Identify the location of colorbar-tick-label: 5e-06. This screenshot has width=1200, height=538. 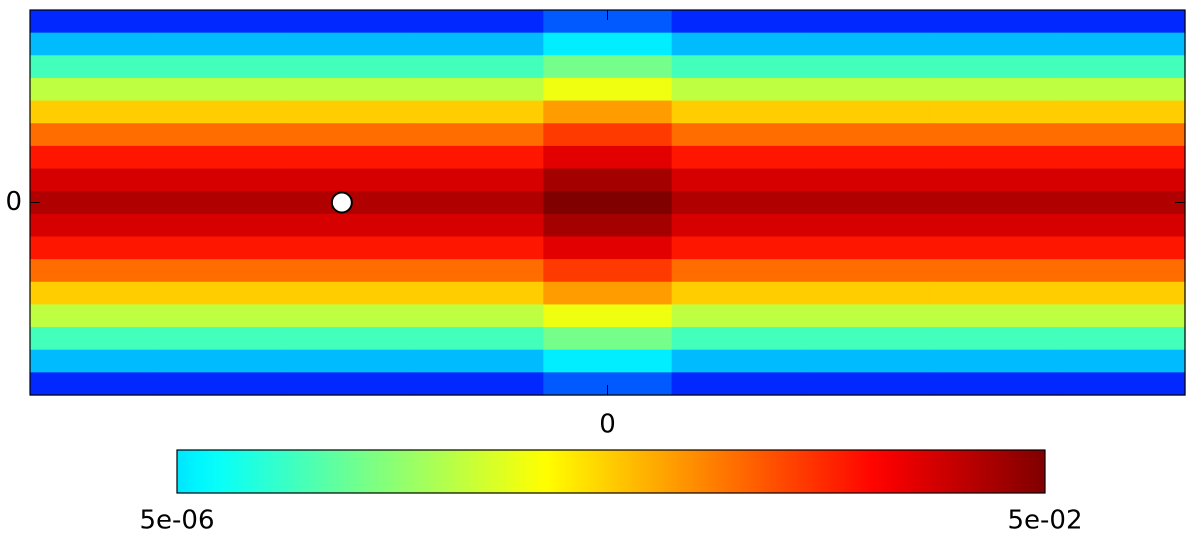
(176, 521).